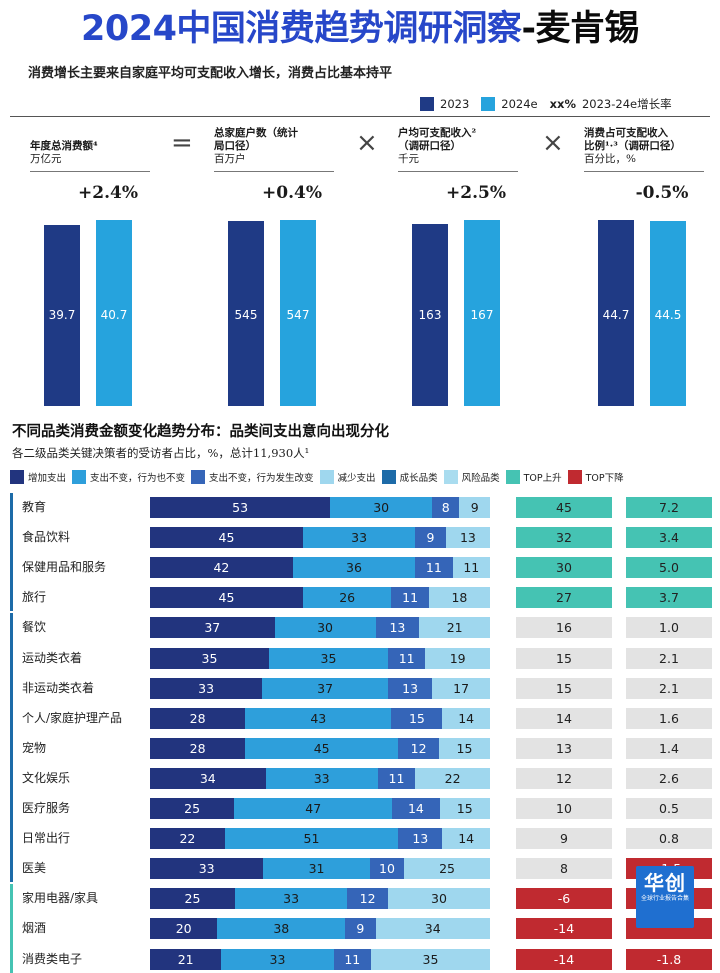 This screenshot has height=973, width=720. I want to click on legend-swatch-2023, so click(427, 104).